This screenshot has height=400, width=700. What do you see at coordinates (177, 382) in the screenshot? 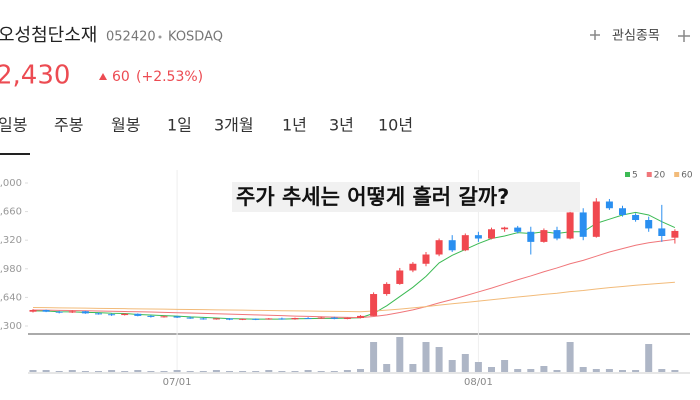
I see `x-tick-label: 07/01` at bounding box center [177, 382].